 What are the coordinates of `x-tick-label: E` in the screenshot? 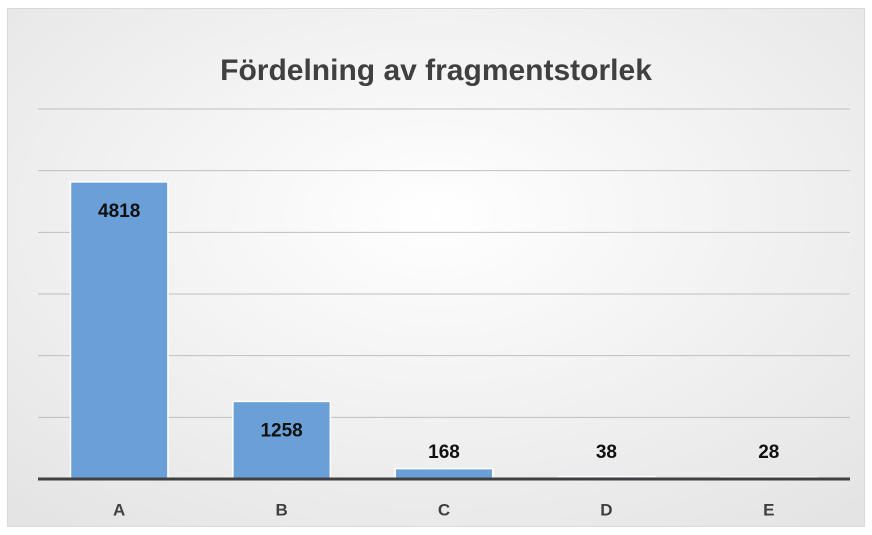 It's located at (768, 509).